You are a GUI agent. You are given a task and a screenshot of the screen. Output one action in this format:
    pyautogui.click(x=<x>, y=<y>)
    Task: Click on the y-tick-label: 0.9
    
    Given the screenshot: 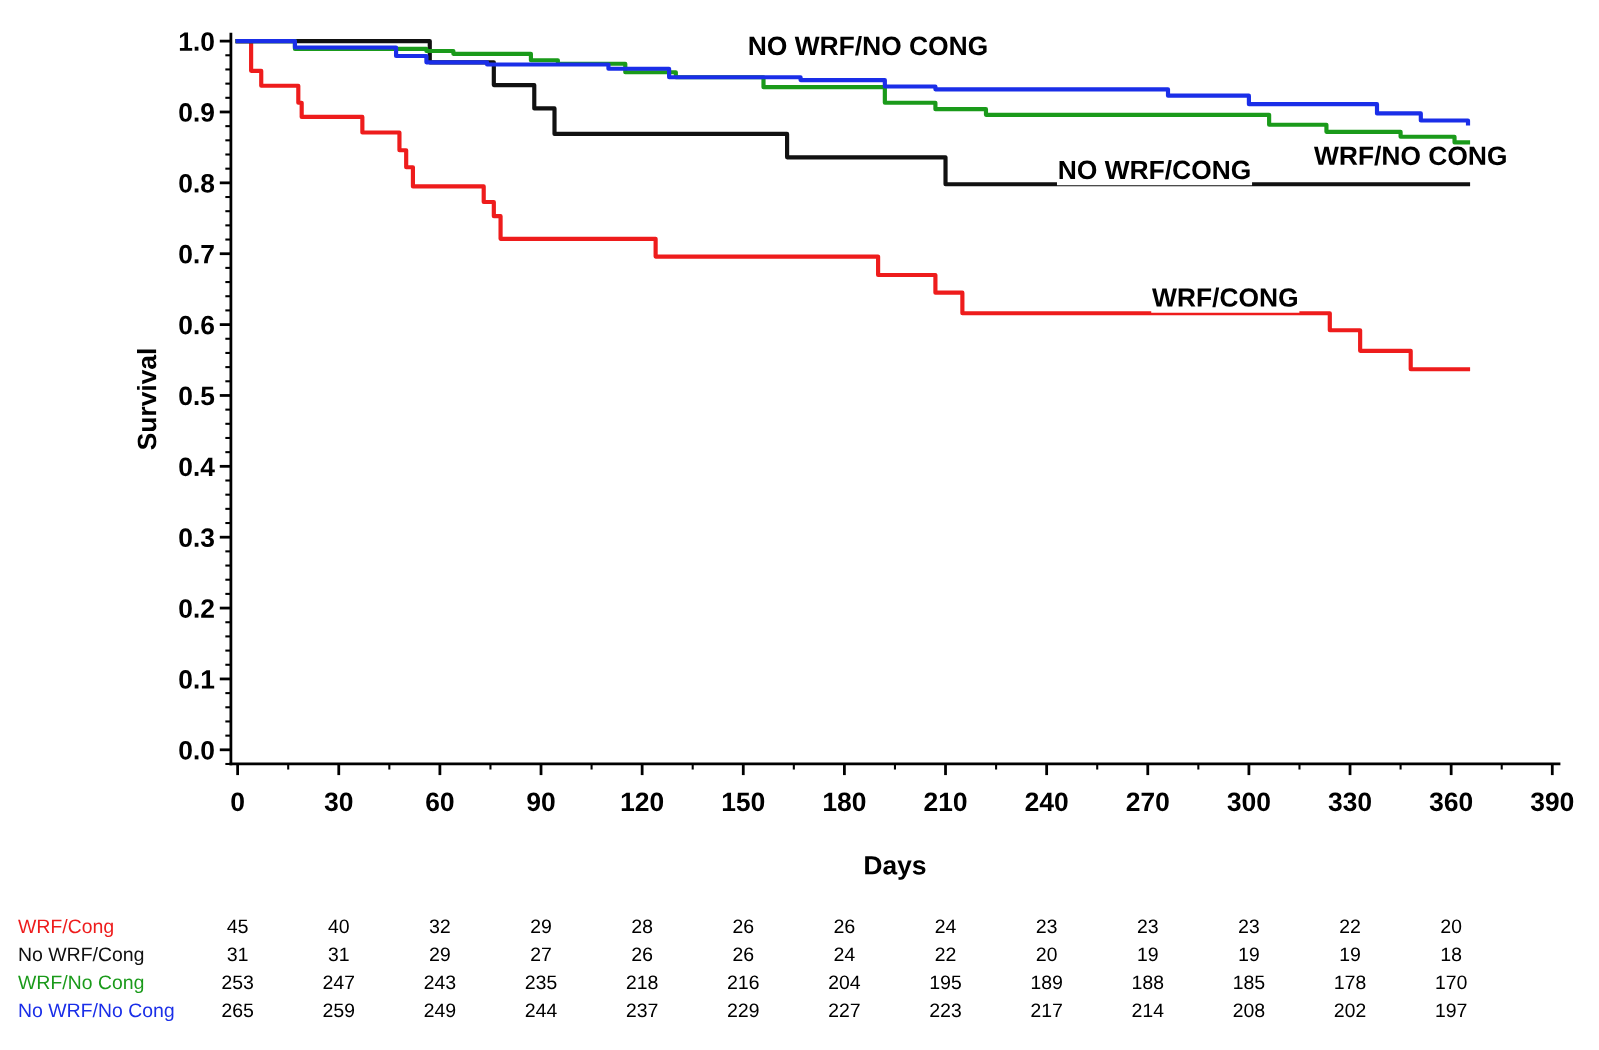 What is the action you would take?
    pyautogui.click(x=196, y=112)
    